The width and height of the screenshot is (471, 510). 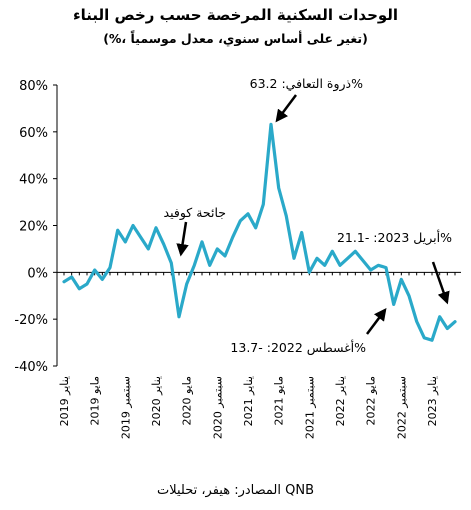 I want to click on annotation-peak: ذروة التعافي: 63.2%, so click(x=306, y=84).